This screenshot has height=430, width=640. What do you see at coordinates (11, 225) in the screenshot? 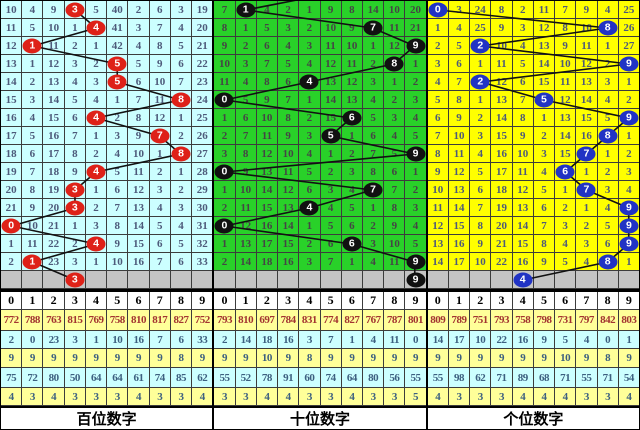
I see `hit-circle: 0` at bounding box center [11, 225].